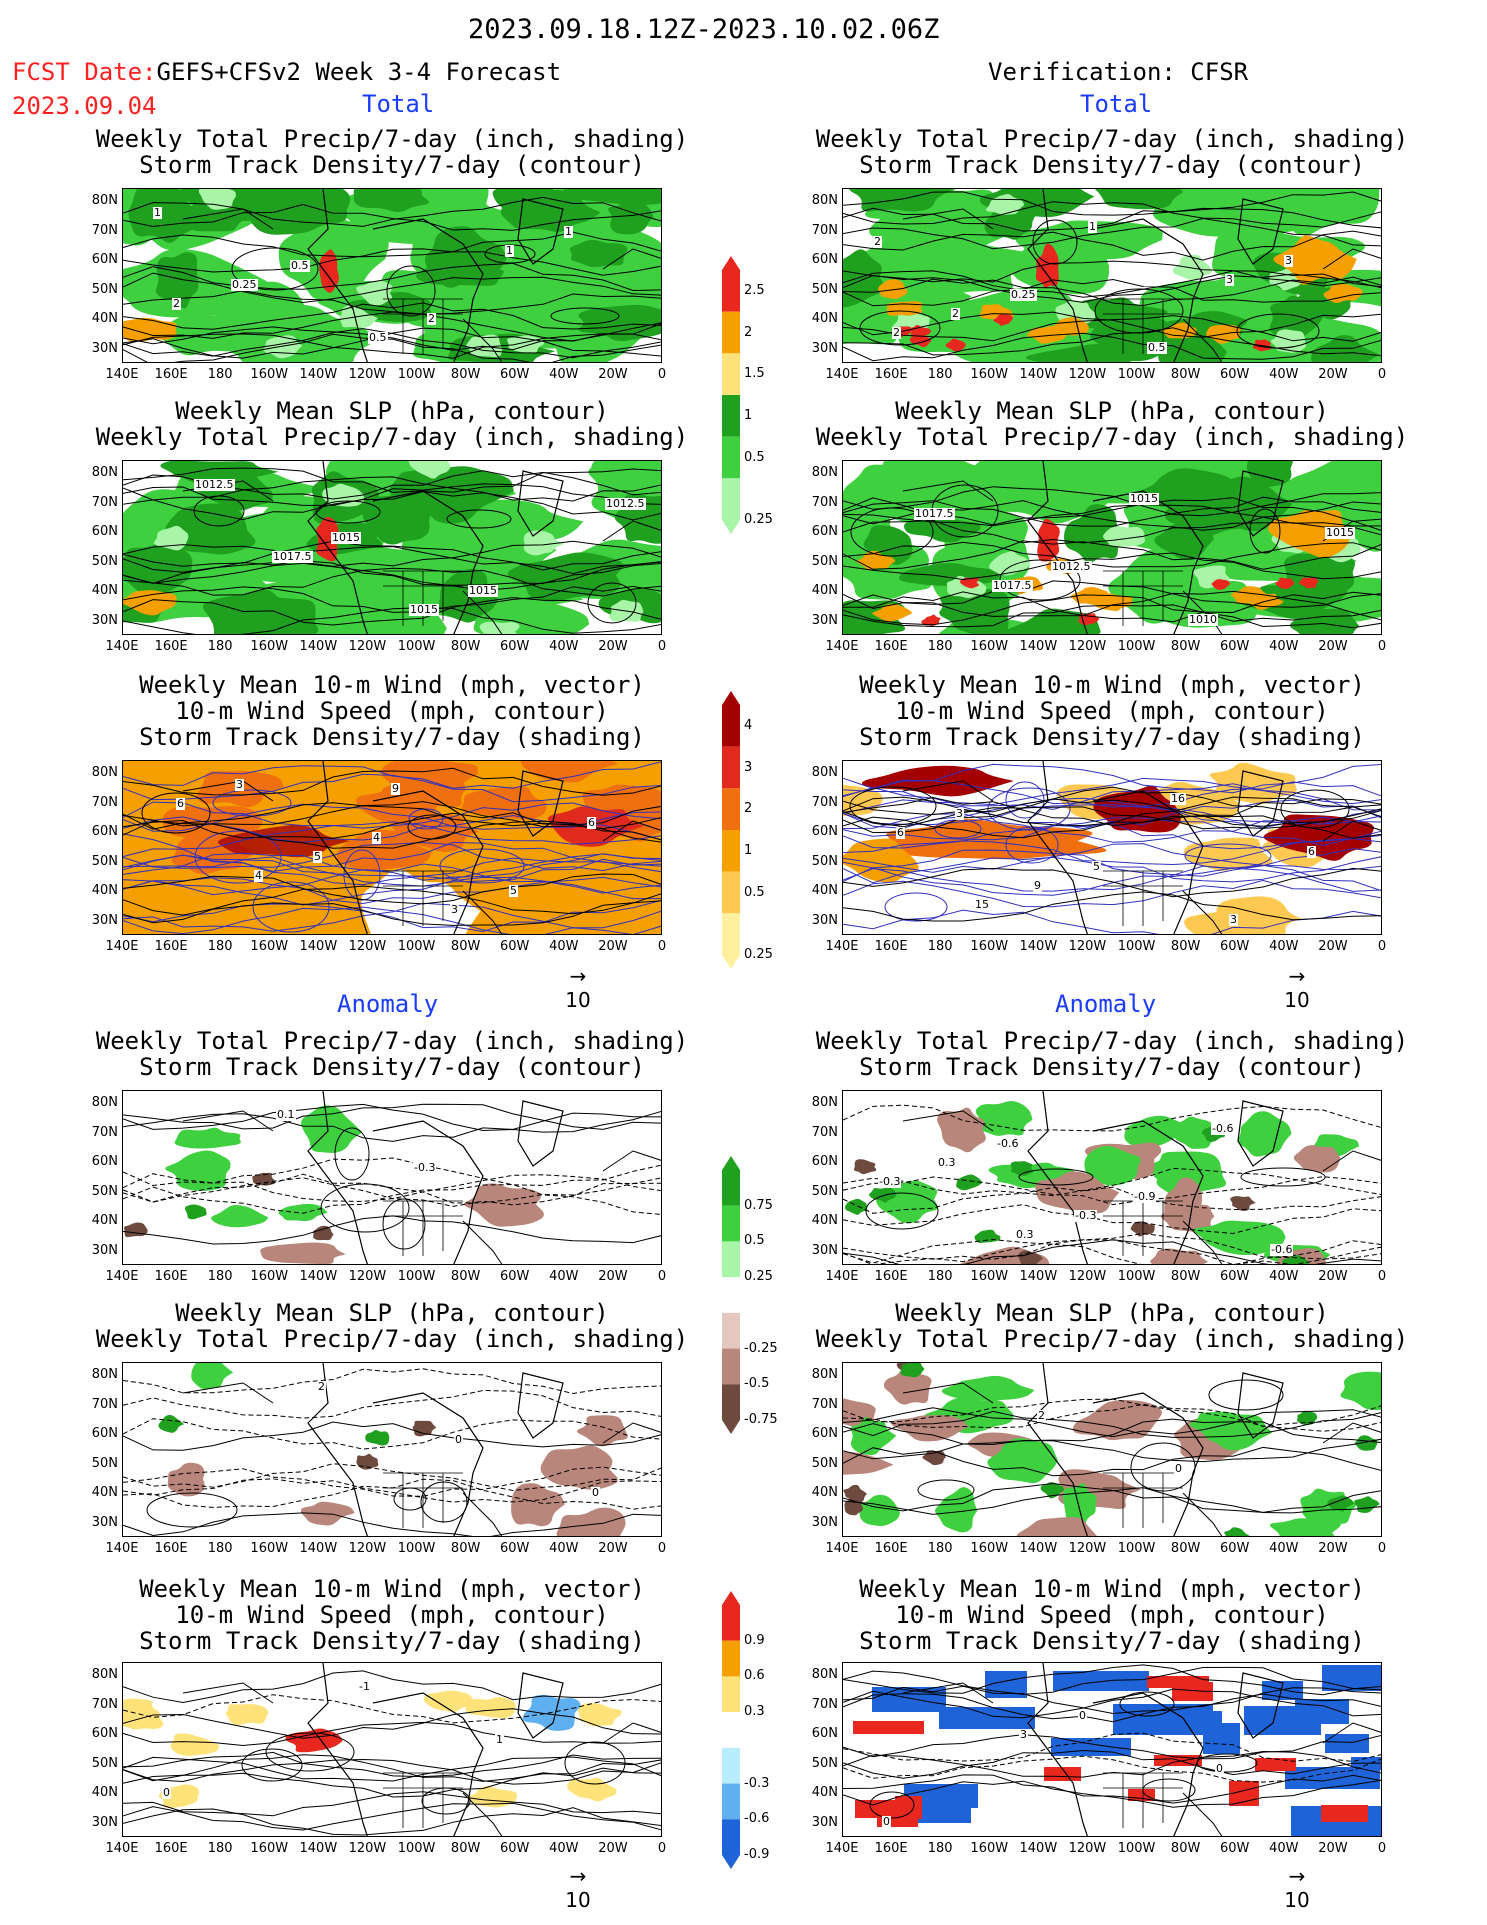 This screenshot has width=1487, height=1925. I want to click on forecast-anom_precip-title-line-2: Storm Track Density/7-day (contour), so click(392, 1067).